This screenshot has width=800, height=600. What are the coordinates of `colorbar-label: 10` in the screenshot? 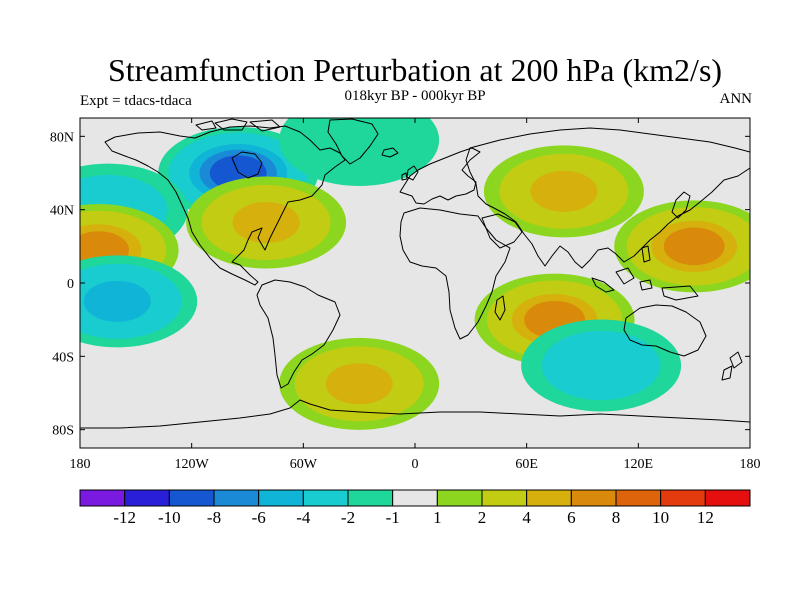 It's located at (660, 517).